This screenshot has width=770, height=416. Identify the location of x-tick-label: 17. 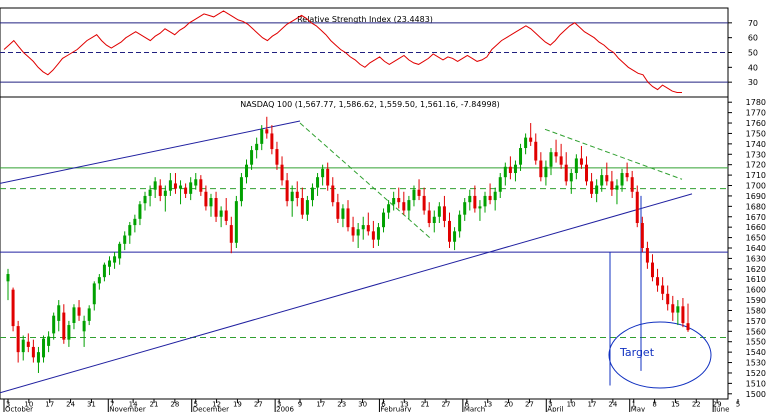
(320, 405).